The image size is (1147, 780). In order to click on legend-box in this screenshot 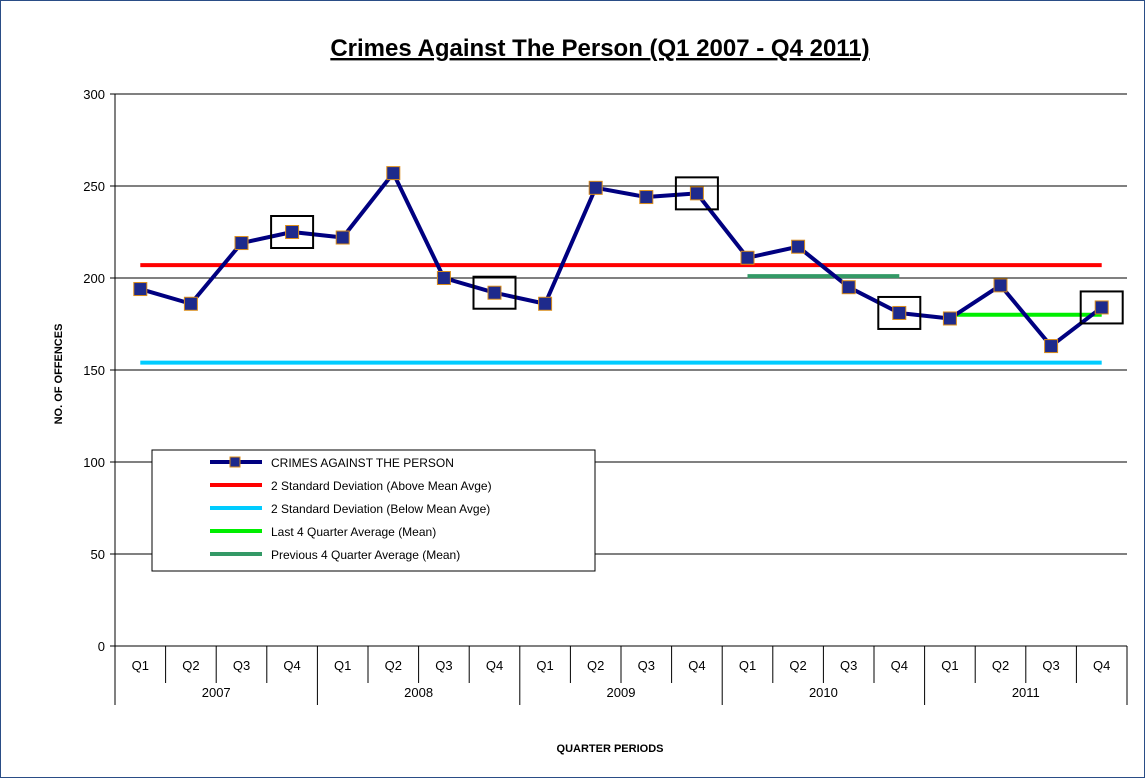, I will do `click(373, 510)`.